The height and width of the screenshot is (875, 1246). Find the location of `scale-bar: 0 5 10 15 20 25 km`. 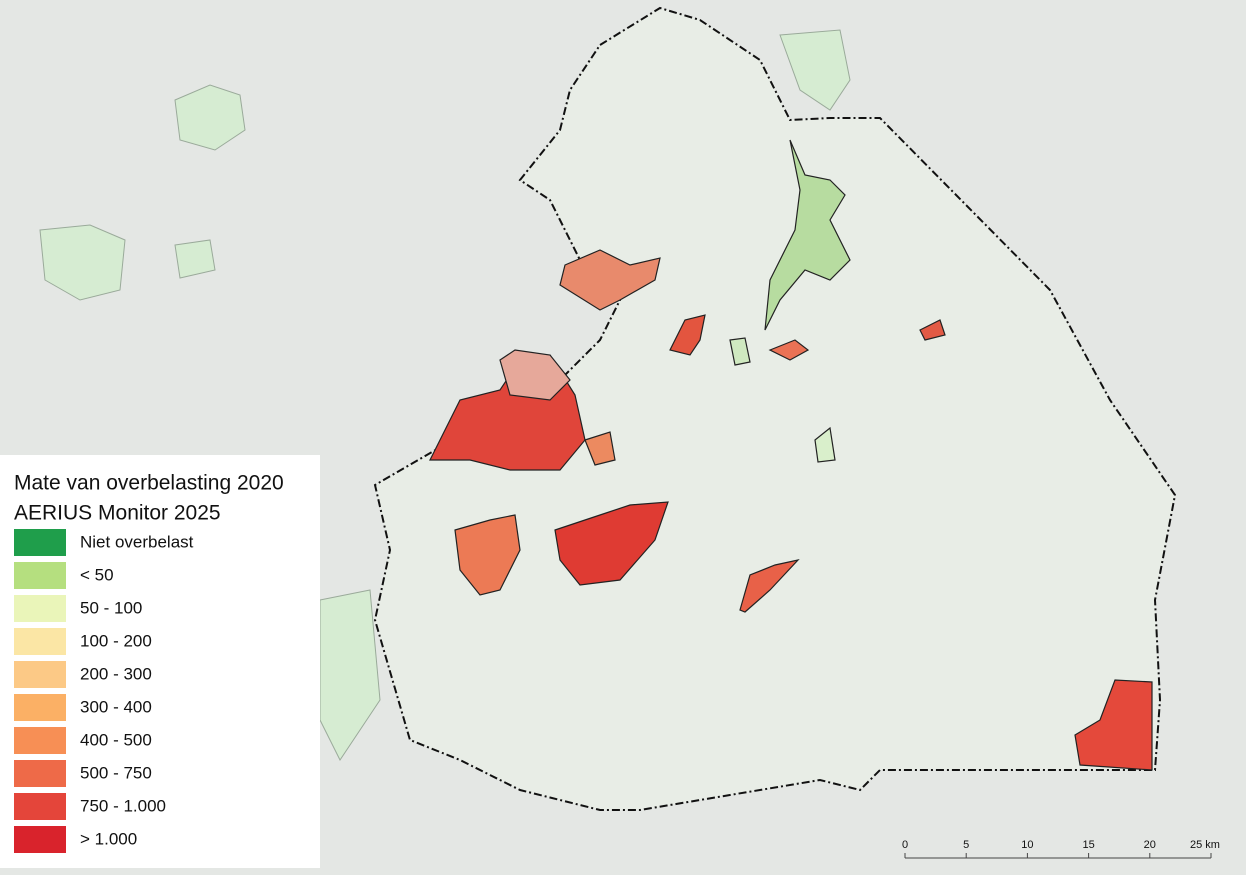

scale-bar: 0 5 10 15 20 25 km is located at coordinates (1061, 849).